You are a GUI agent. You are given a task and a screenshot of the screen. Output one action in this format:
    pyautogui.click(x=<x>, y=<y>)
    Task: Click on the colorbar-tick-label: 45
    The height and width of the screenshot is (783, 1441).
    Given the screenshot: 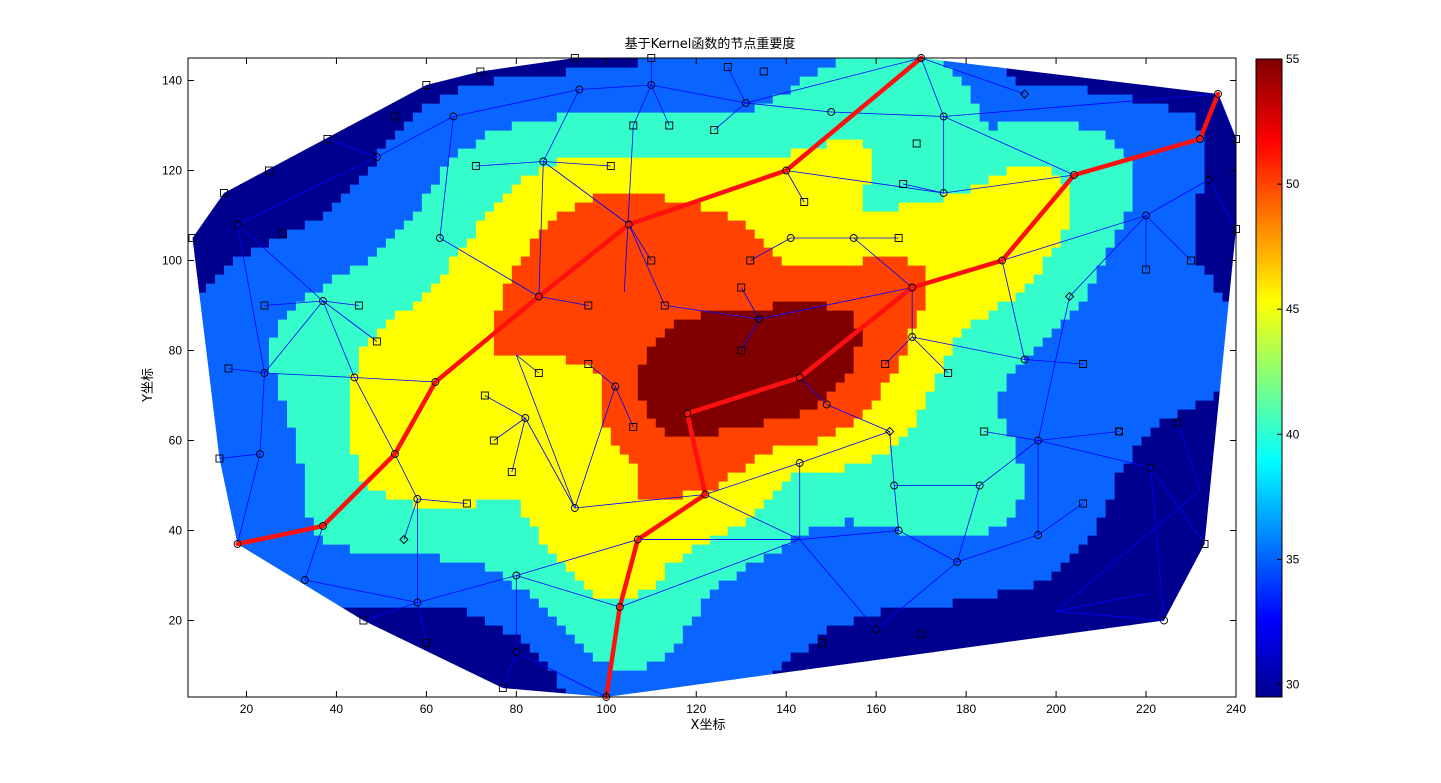 What is the action you would take?
    pyautogui.click(x=1293, y=309)
    